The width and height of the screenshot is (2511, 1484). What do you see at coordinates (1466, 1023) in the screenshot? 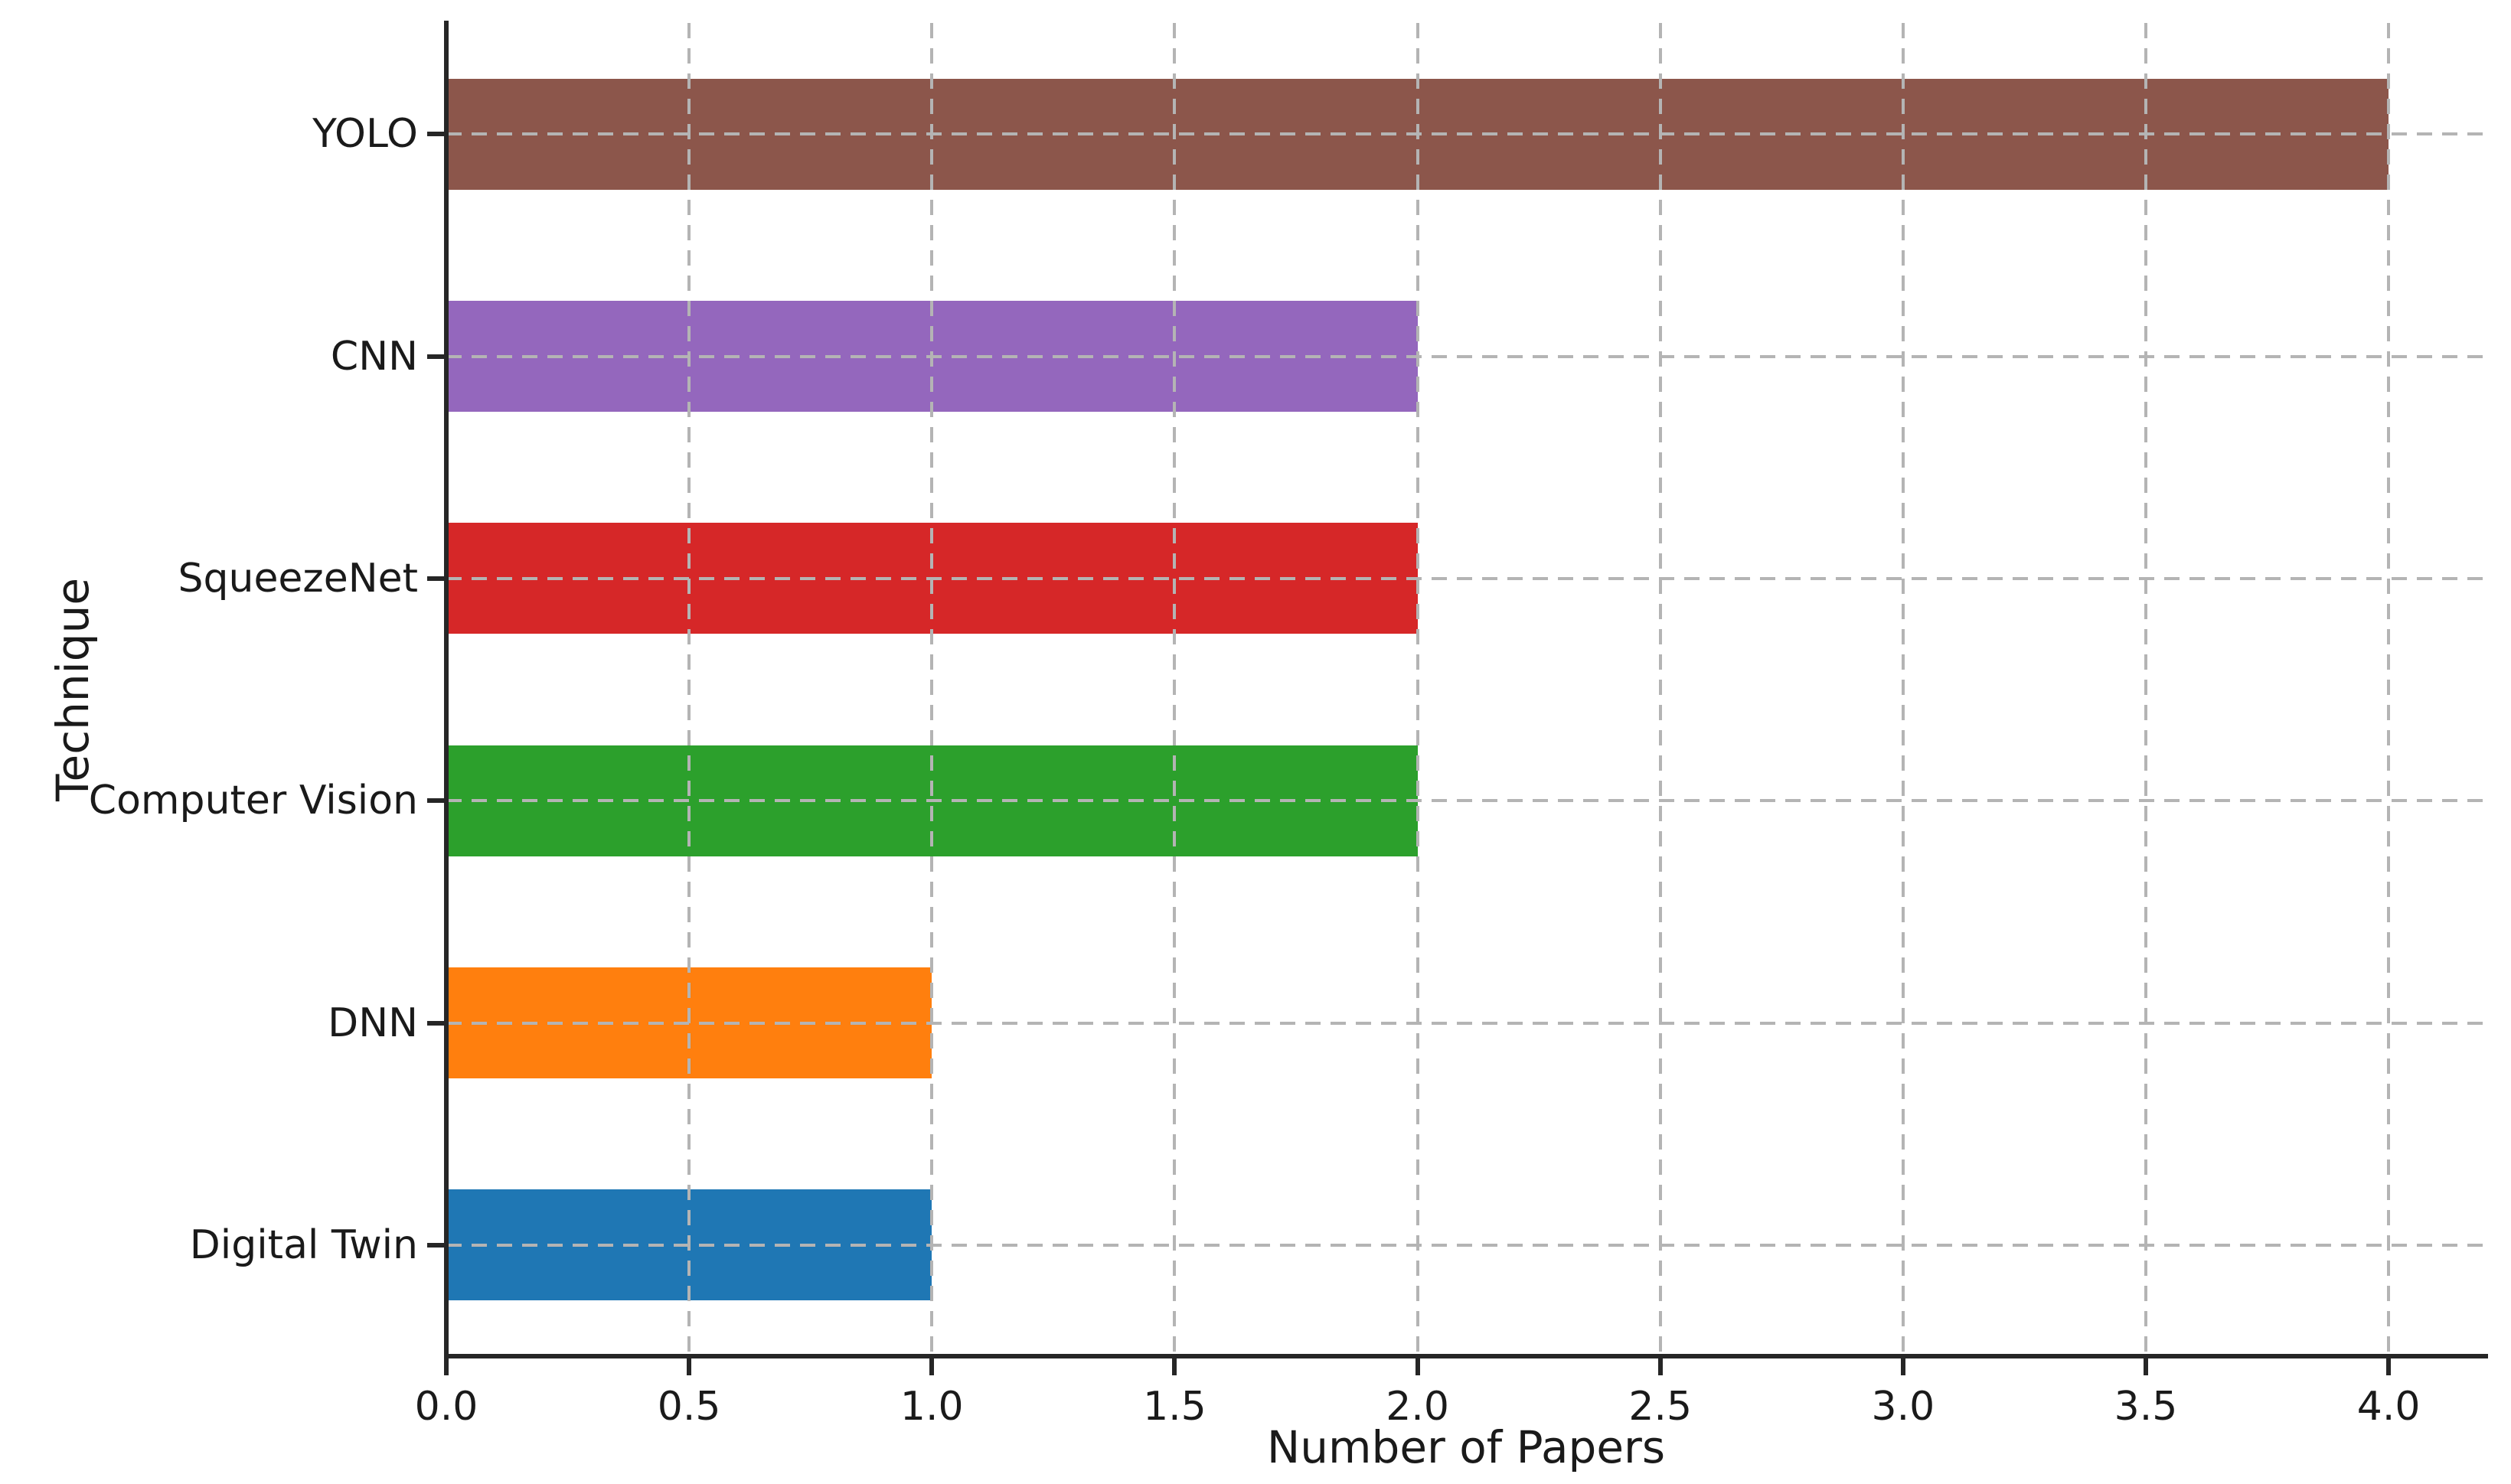
I see `gridline-y-dnn` at bounding box center [1466, 1023].